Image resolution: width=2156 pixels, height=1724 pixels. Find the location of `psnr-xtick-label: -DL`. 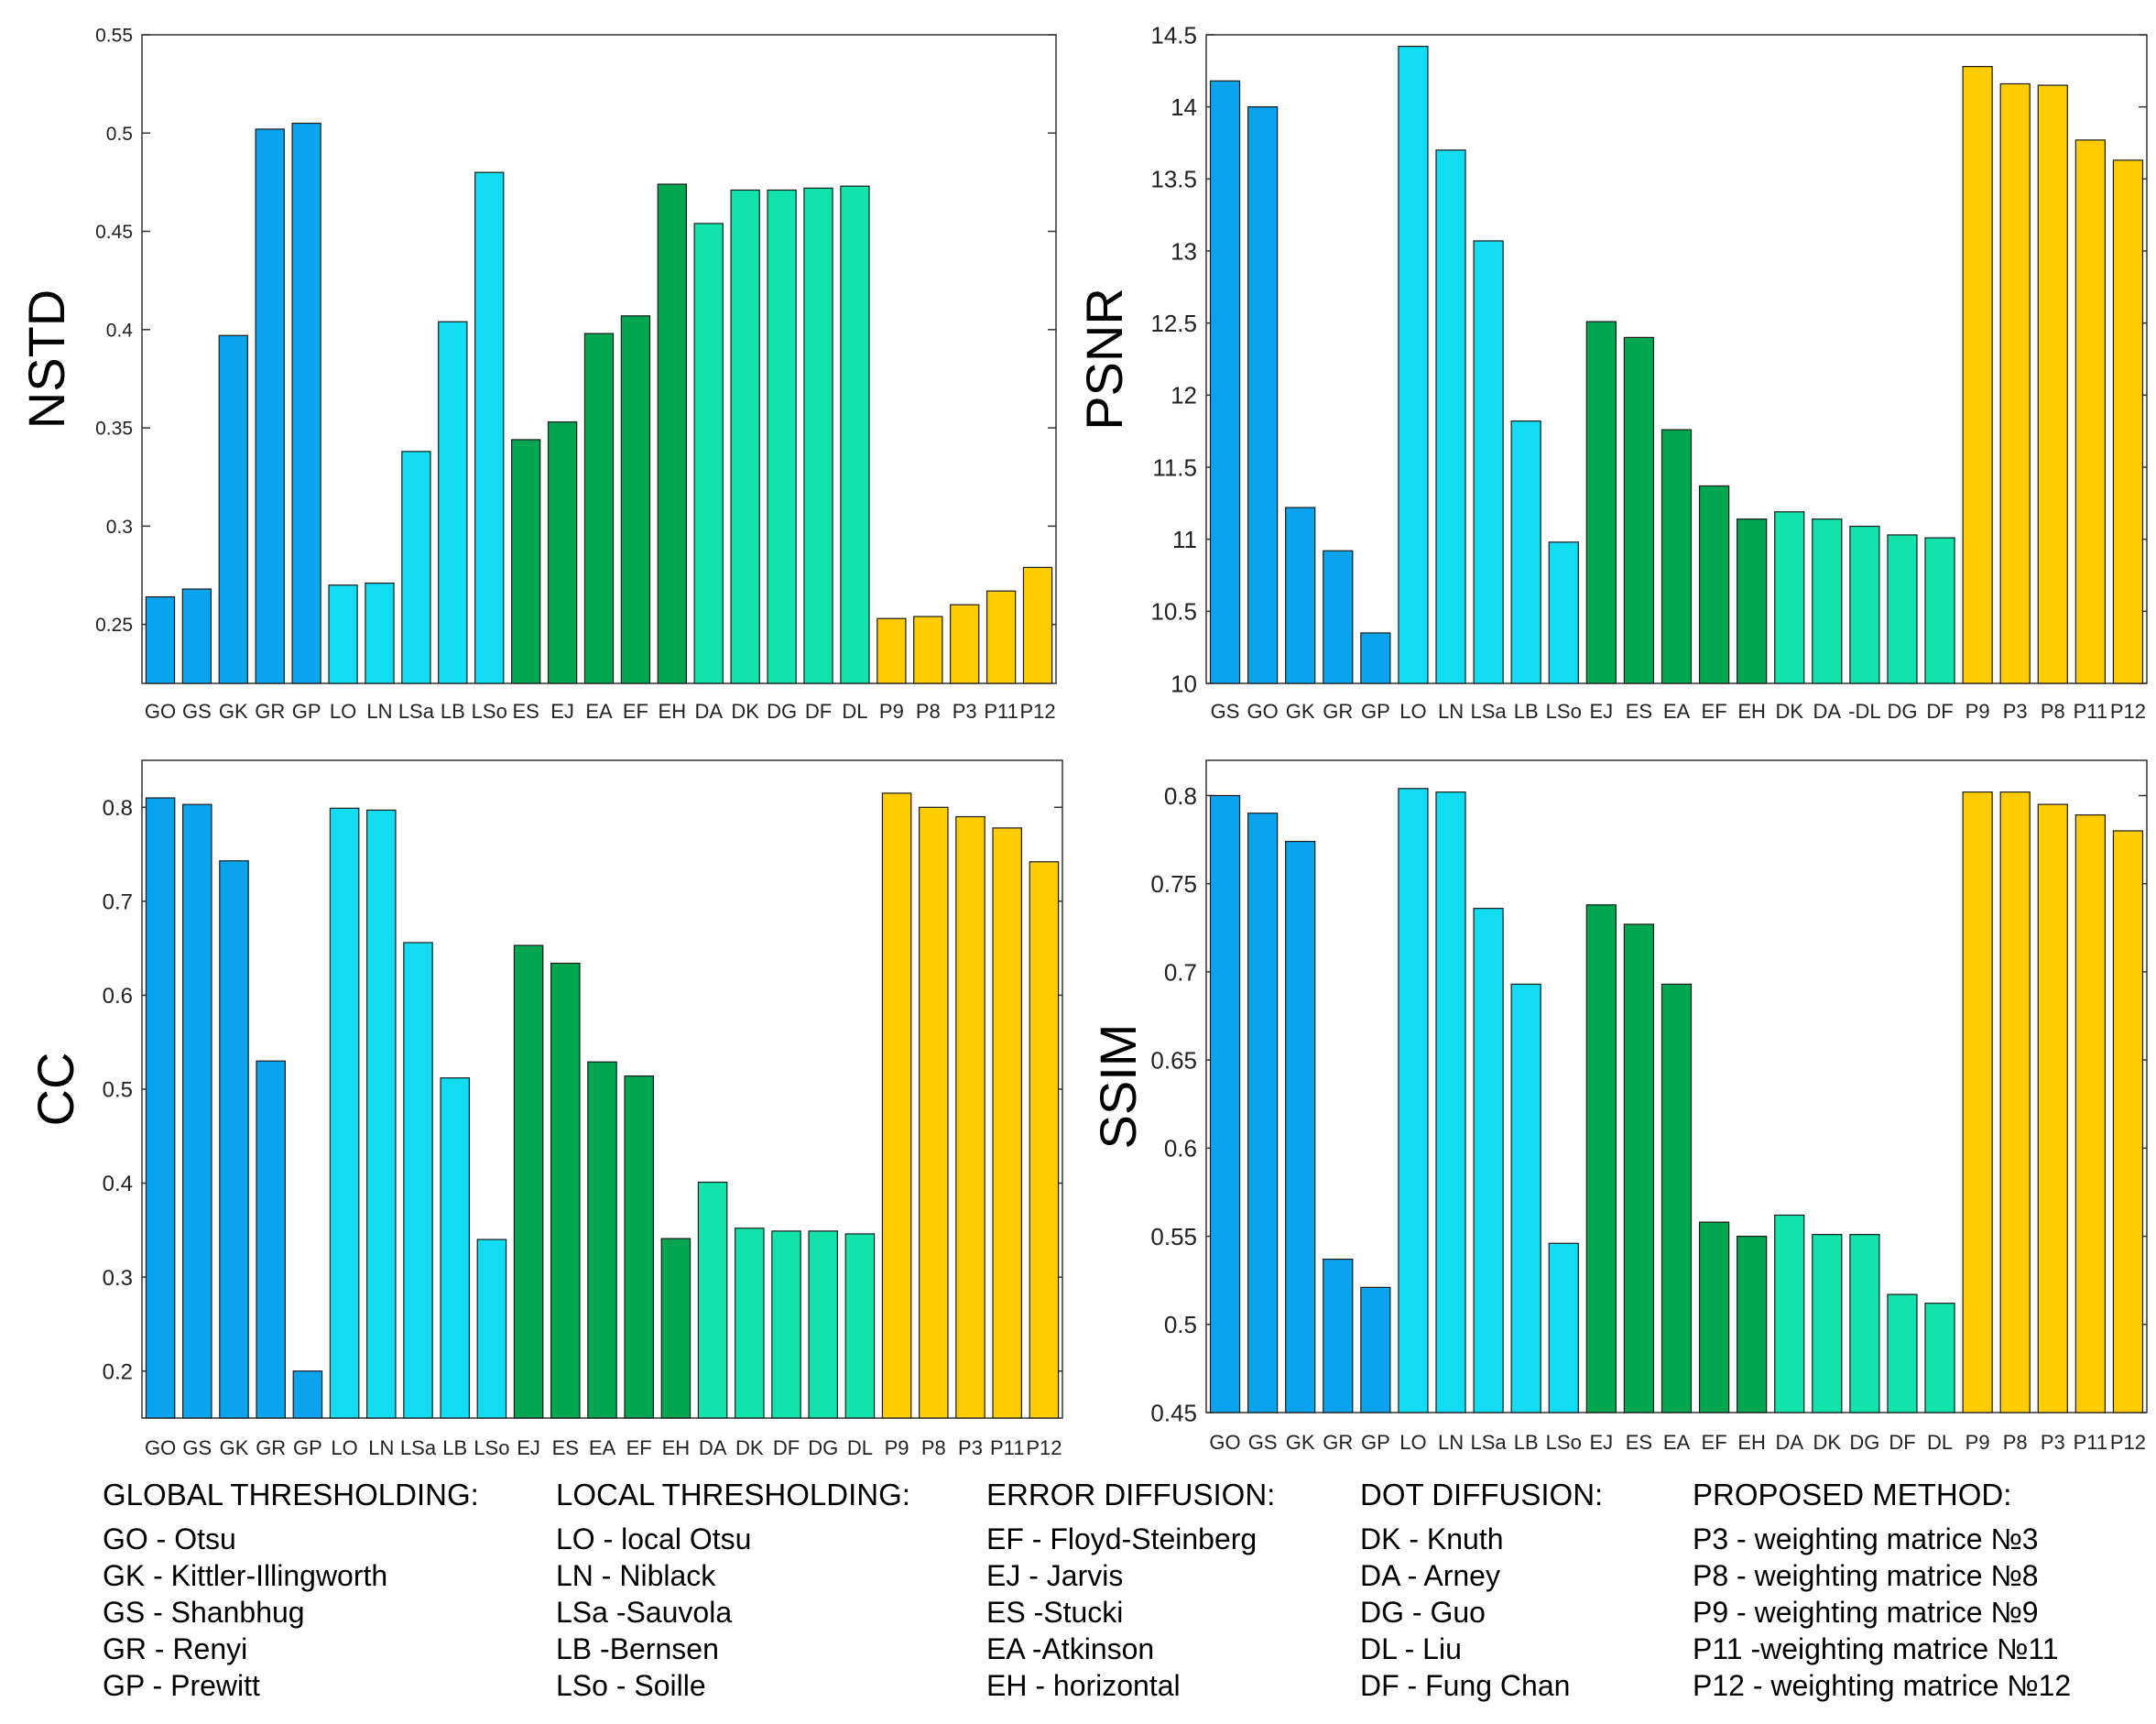

psnr-xtick-label: -DL is located at coordinates (1864, 711).